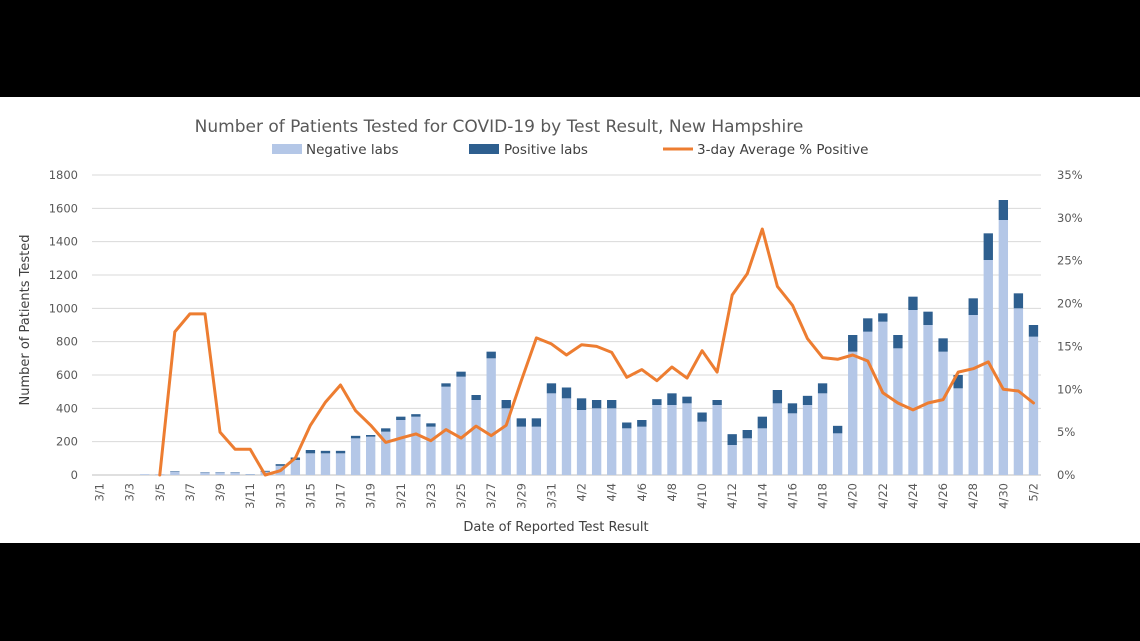 The height and width of the screenshot is (641, 1140). I want to click on y-tick-label: 600, so click(67, 375).